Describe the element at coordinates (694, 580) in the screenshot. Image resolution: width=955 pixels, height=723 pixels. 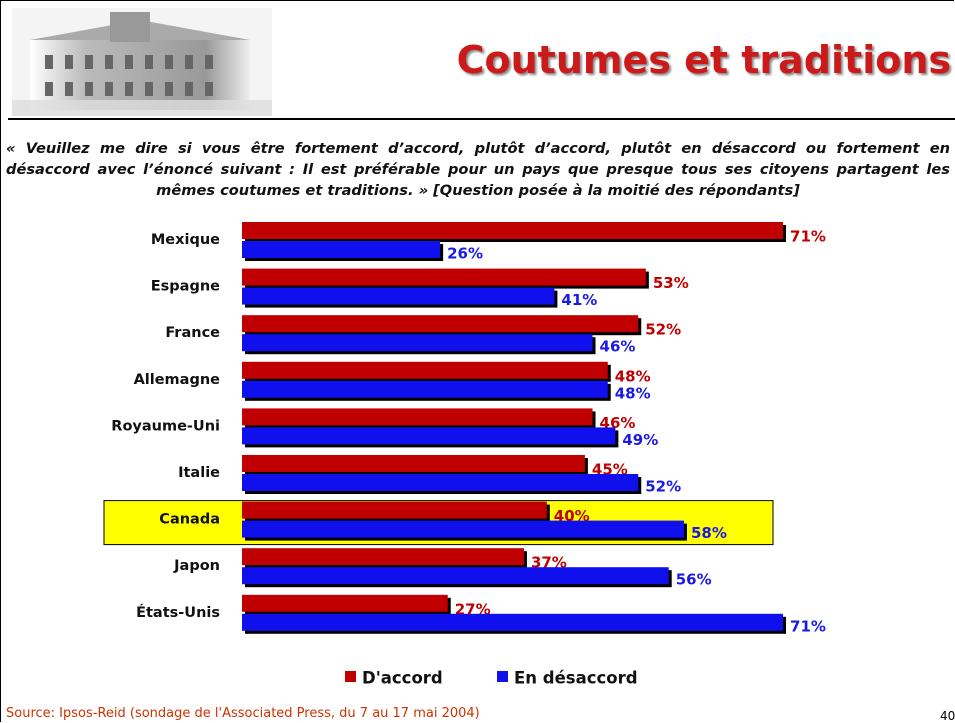
I see `value-label: 56%` at that location.